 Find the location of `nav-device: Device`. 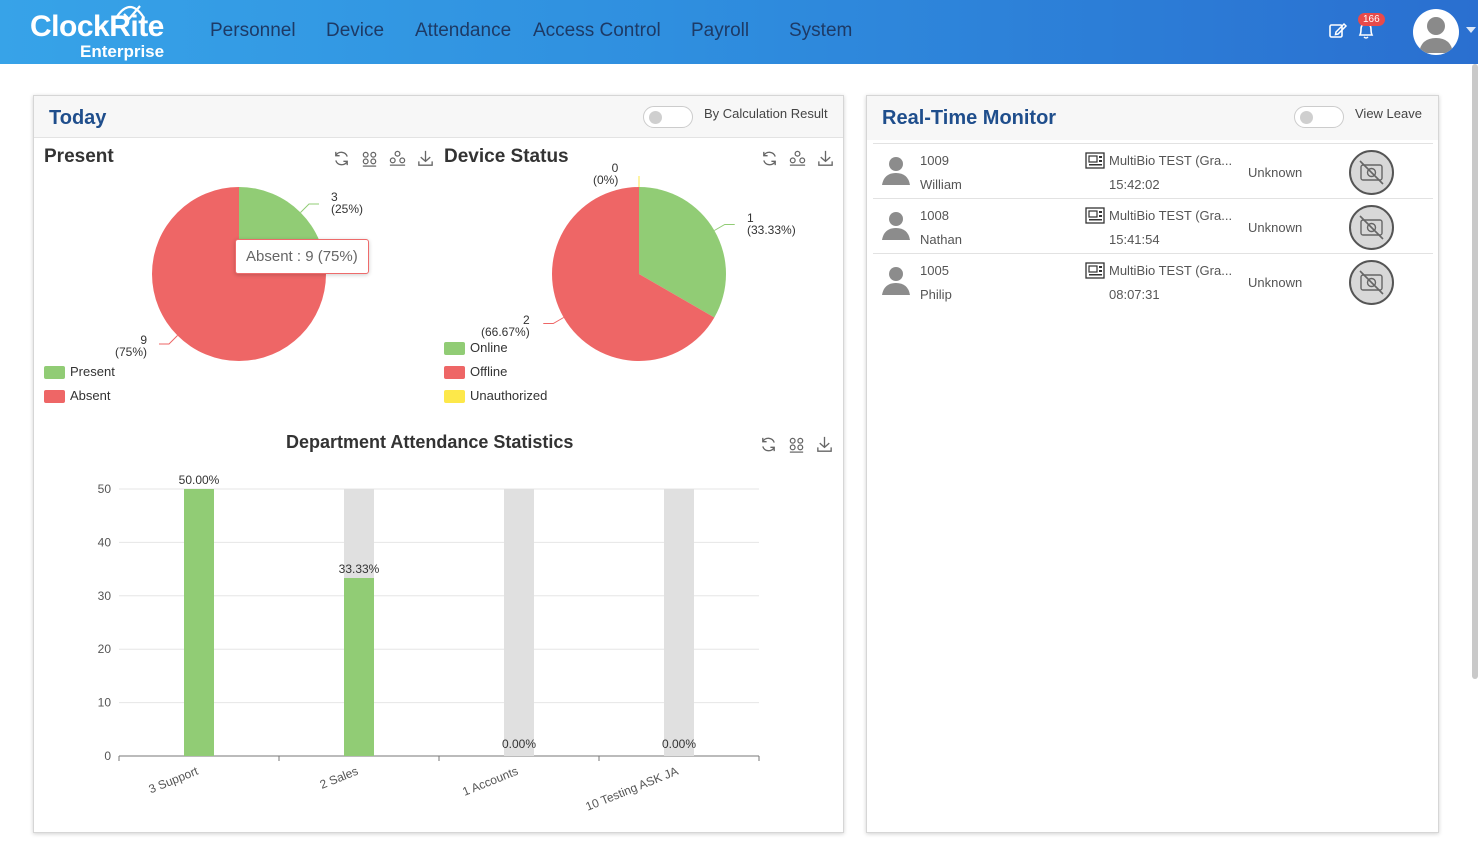

nav-device: Device is located at coordinates (355, 30).